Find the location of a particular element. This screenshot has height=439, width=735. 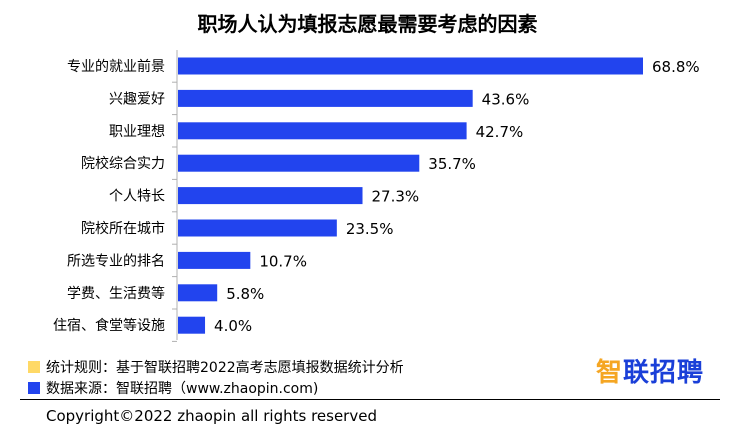

value-label: 68.8% is located at coordinates (676, 67).